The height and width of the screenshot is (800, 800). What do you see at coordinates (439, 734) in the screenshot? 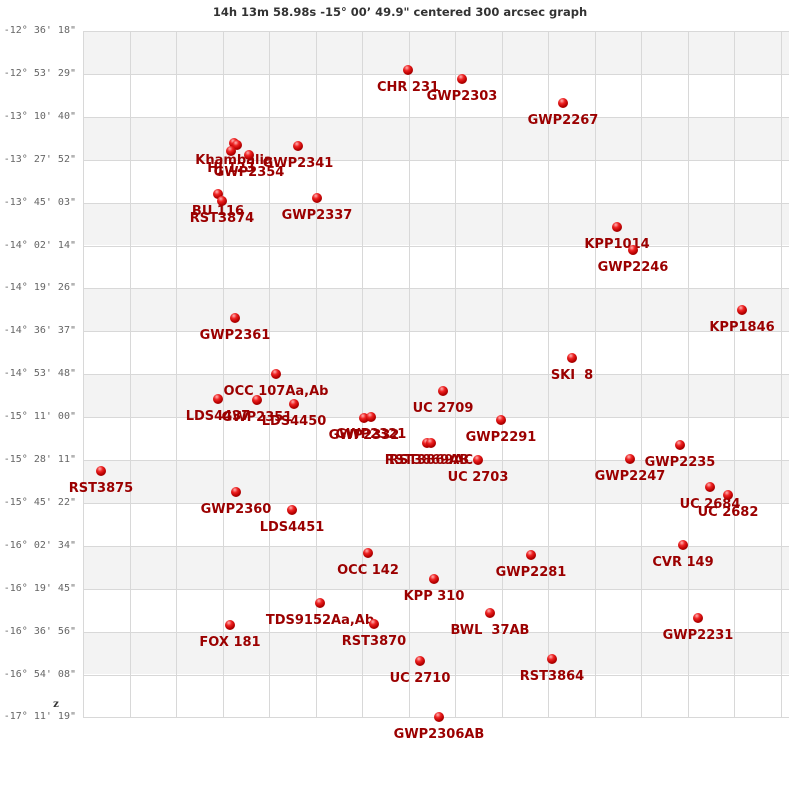
I see `point-label: GWP2306AB` at bounding box center [439, 734].